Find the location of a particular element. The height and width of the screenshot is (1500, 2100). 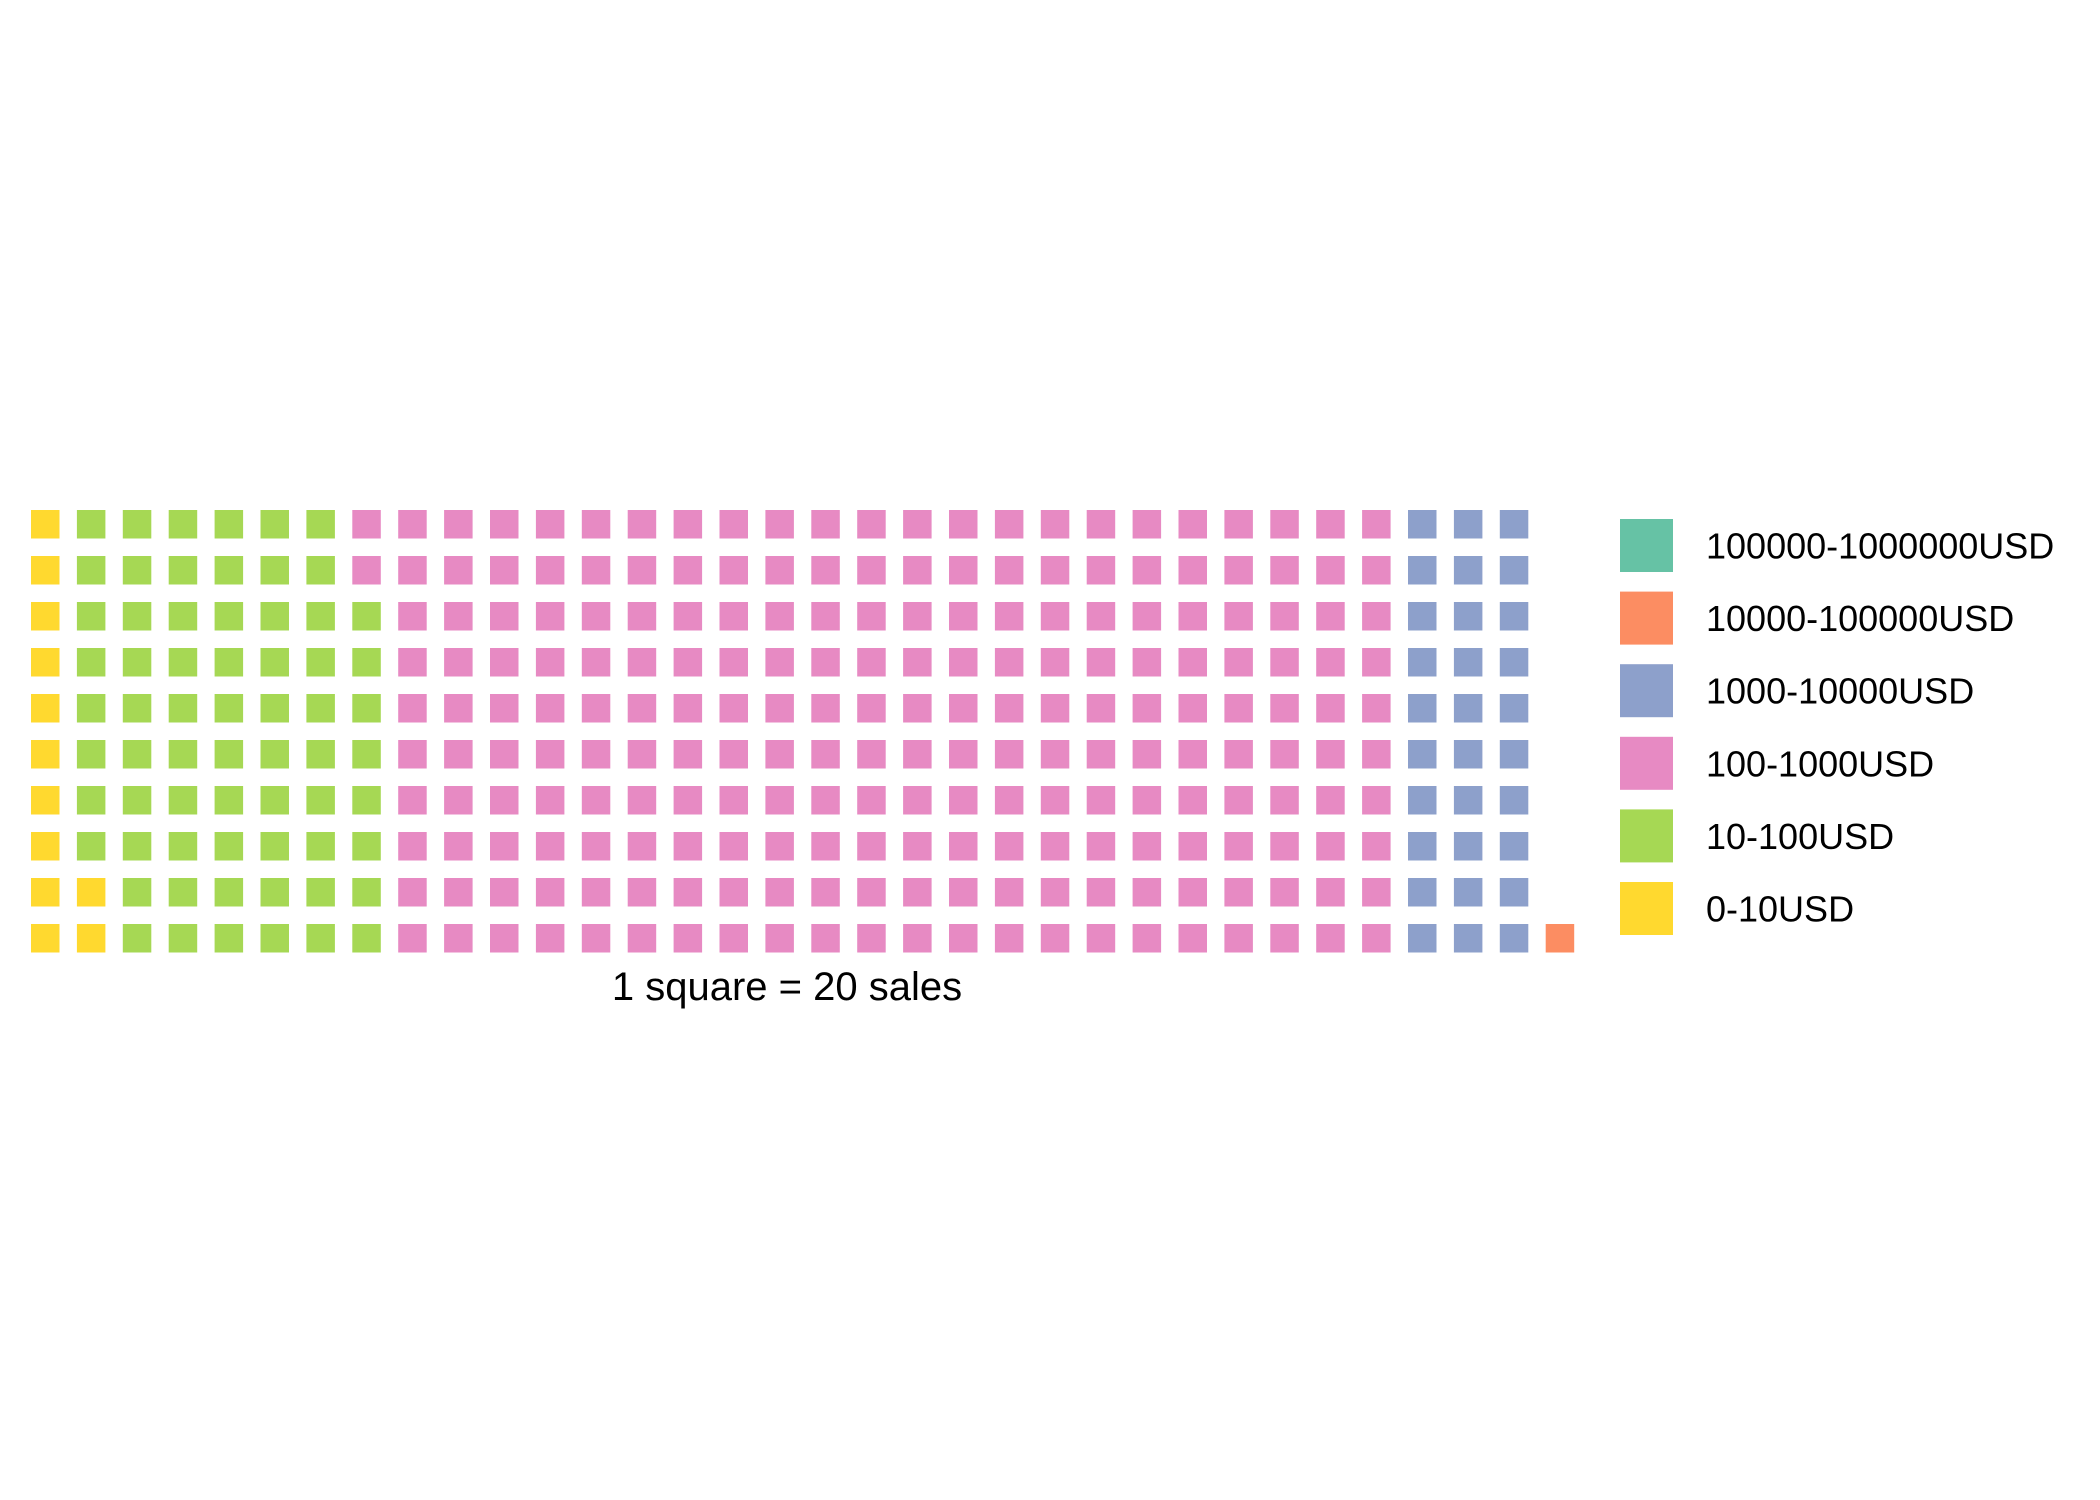

legend-key-100000-1000000USD is located at coordinates (1646, 545).